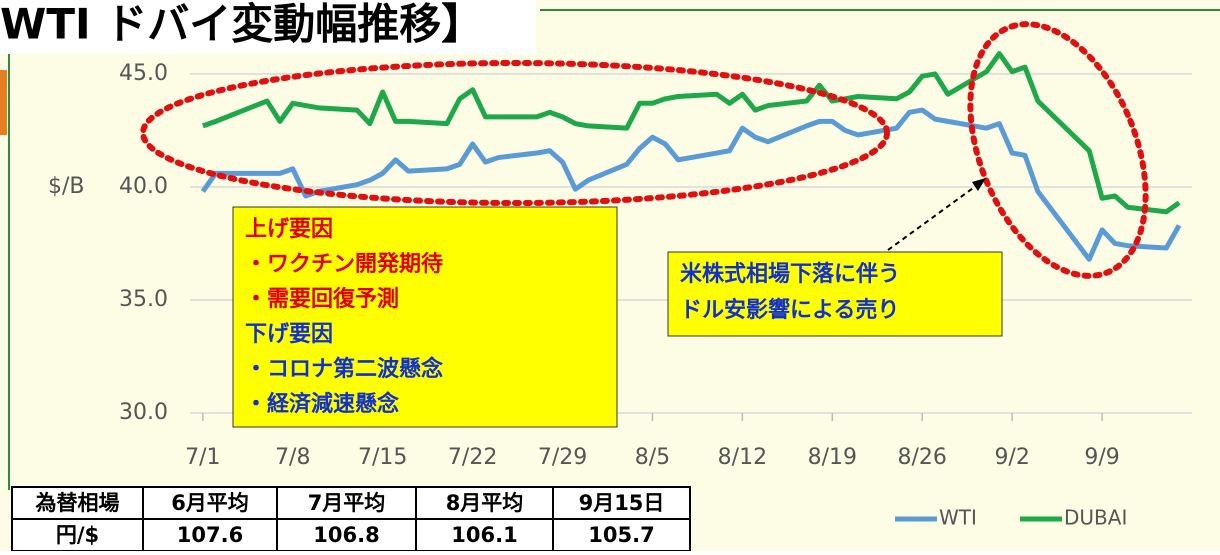 Image resolution: width=1220 pixels, height=555 pixels. I want to click on table-text: 106.8, so click(346, 535).